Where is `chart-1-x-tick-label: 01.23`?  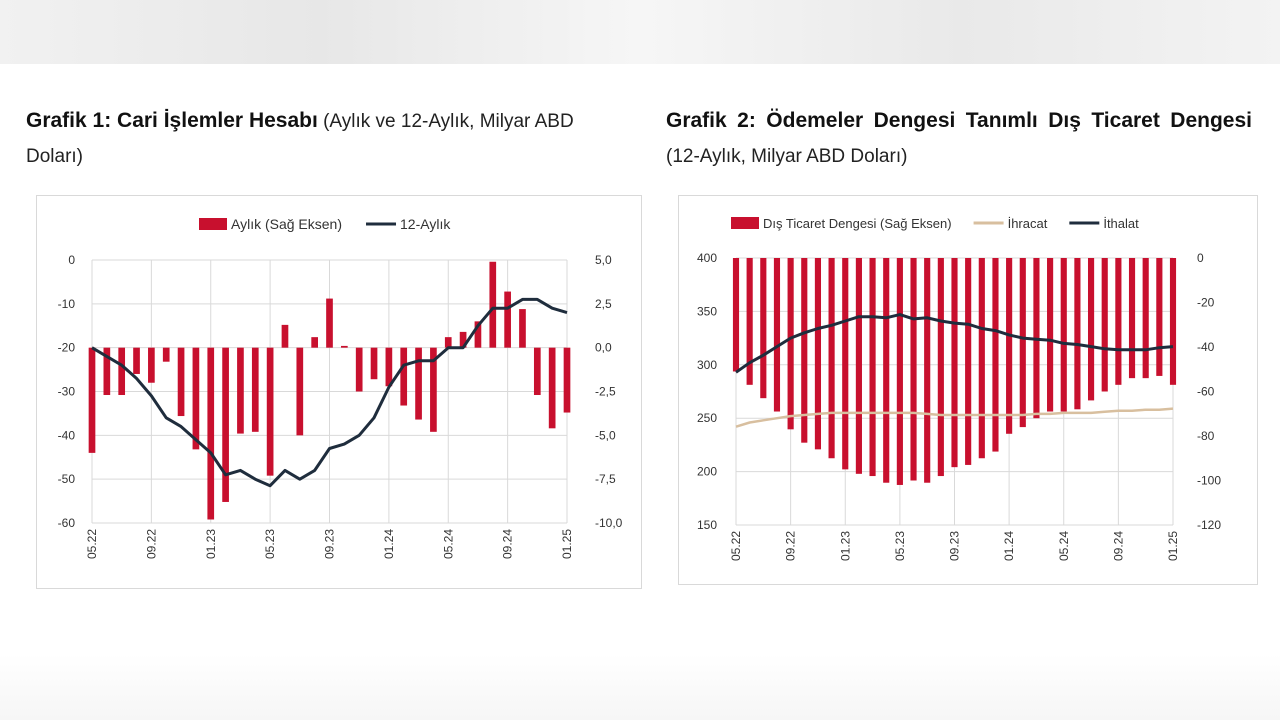 chart-1-x-tick-label: 01.23 is located at coordinates (211, 544).